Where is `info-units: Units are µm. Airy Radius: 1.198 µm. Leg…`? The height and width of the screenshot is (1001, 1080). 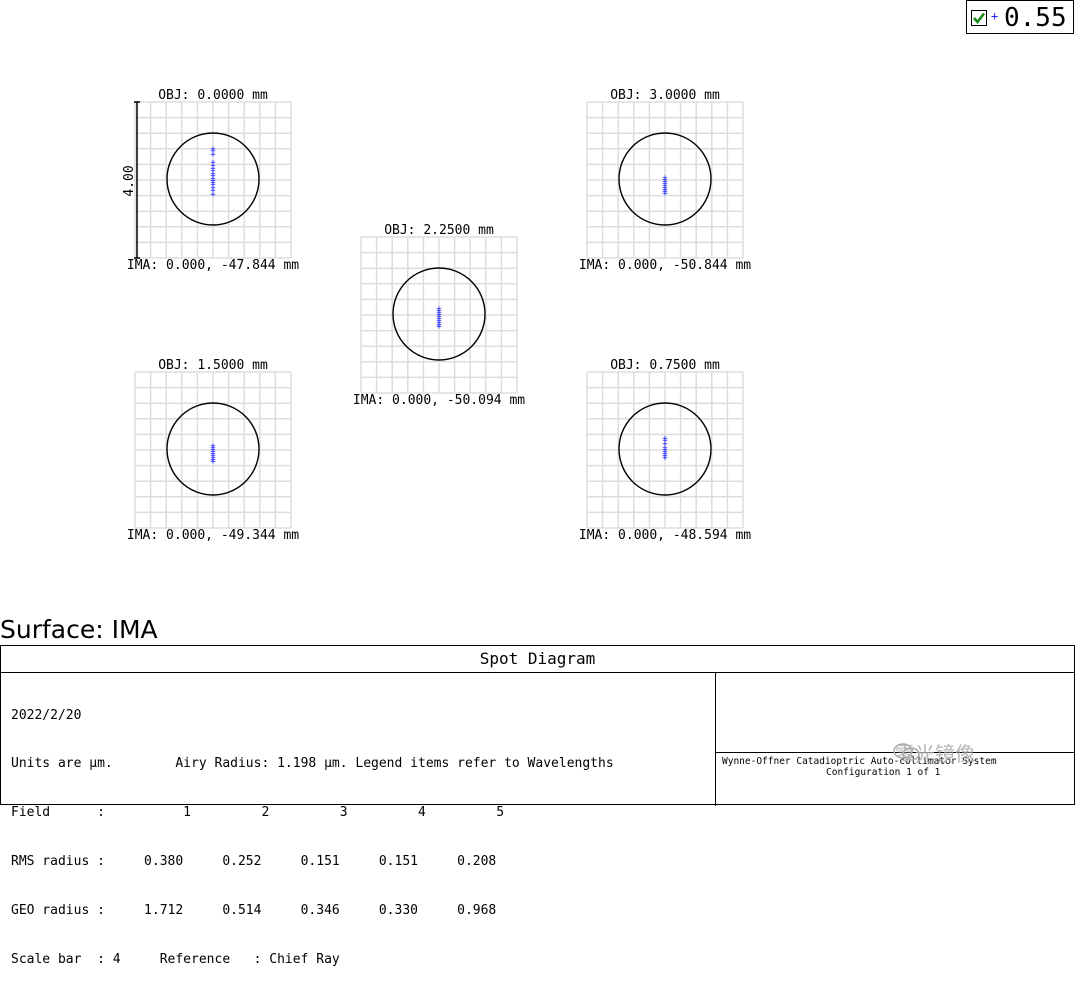
info-units: Units are µm. Airy Radius: 1.198 µm. Leg… is located at coordinates (312, 764).